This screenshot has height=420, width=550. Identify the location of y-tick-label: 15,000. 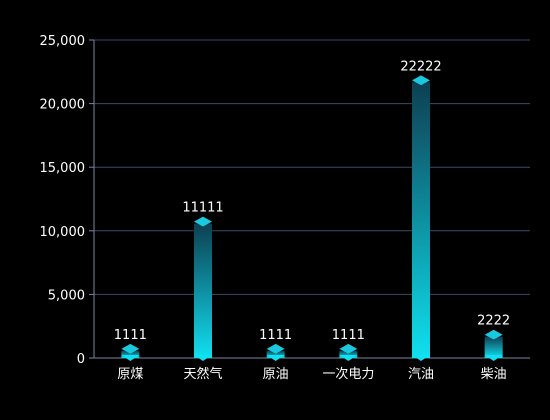
(63, 168).